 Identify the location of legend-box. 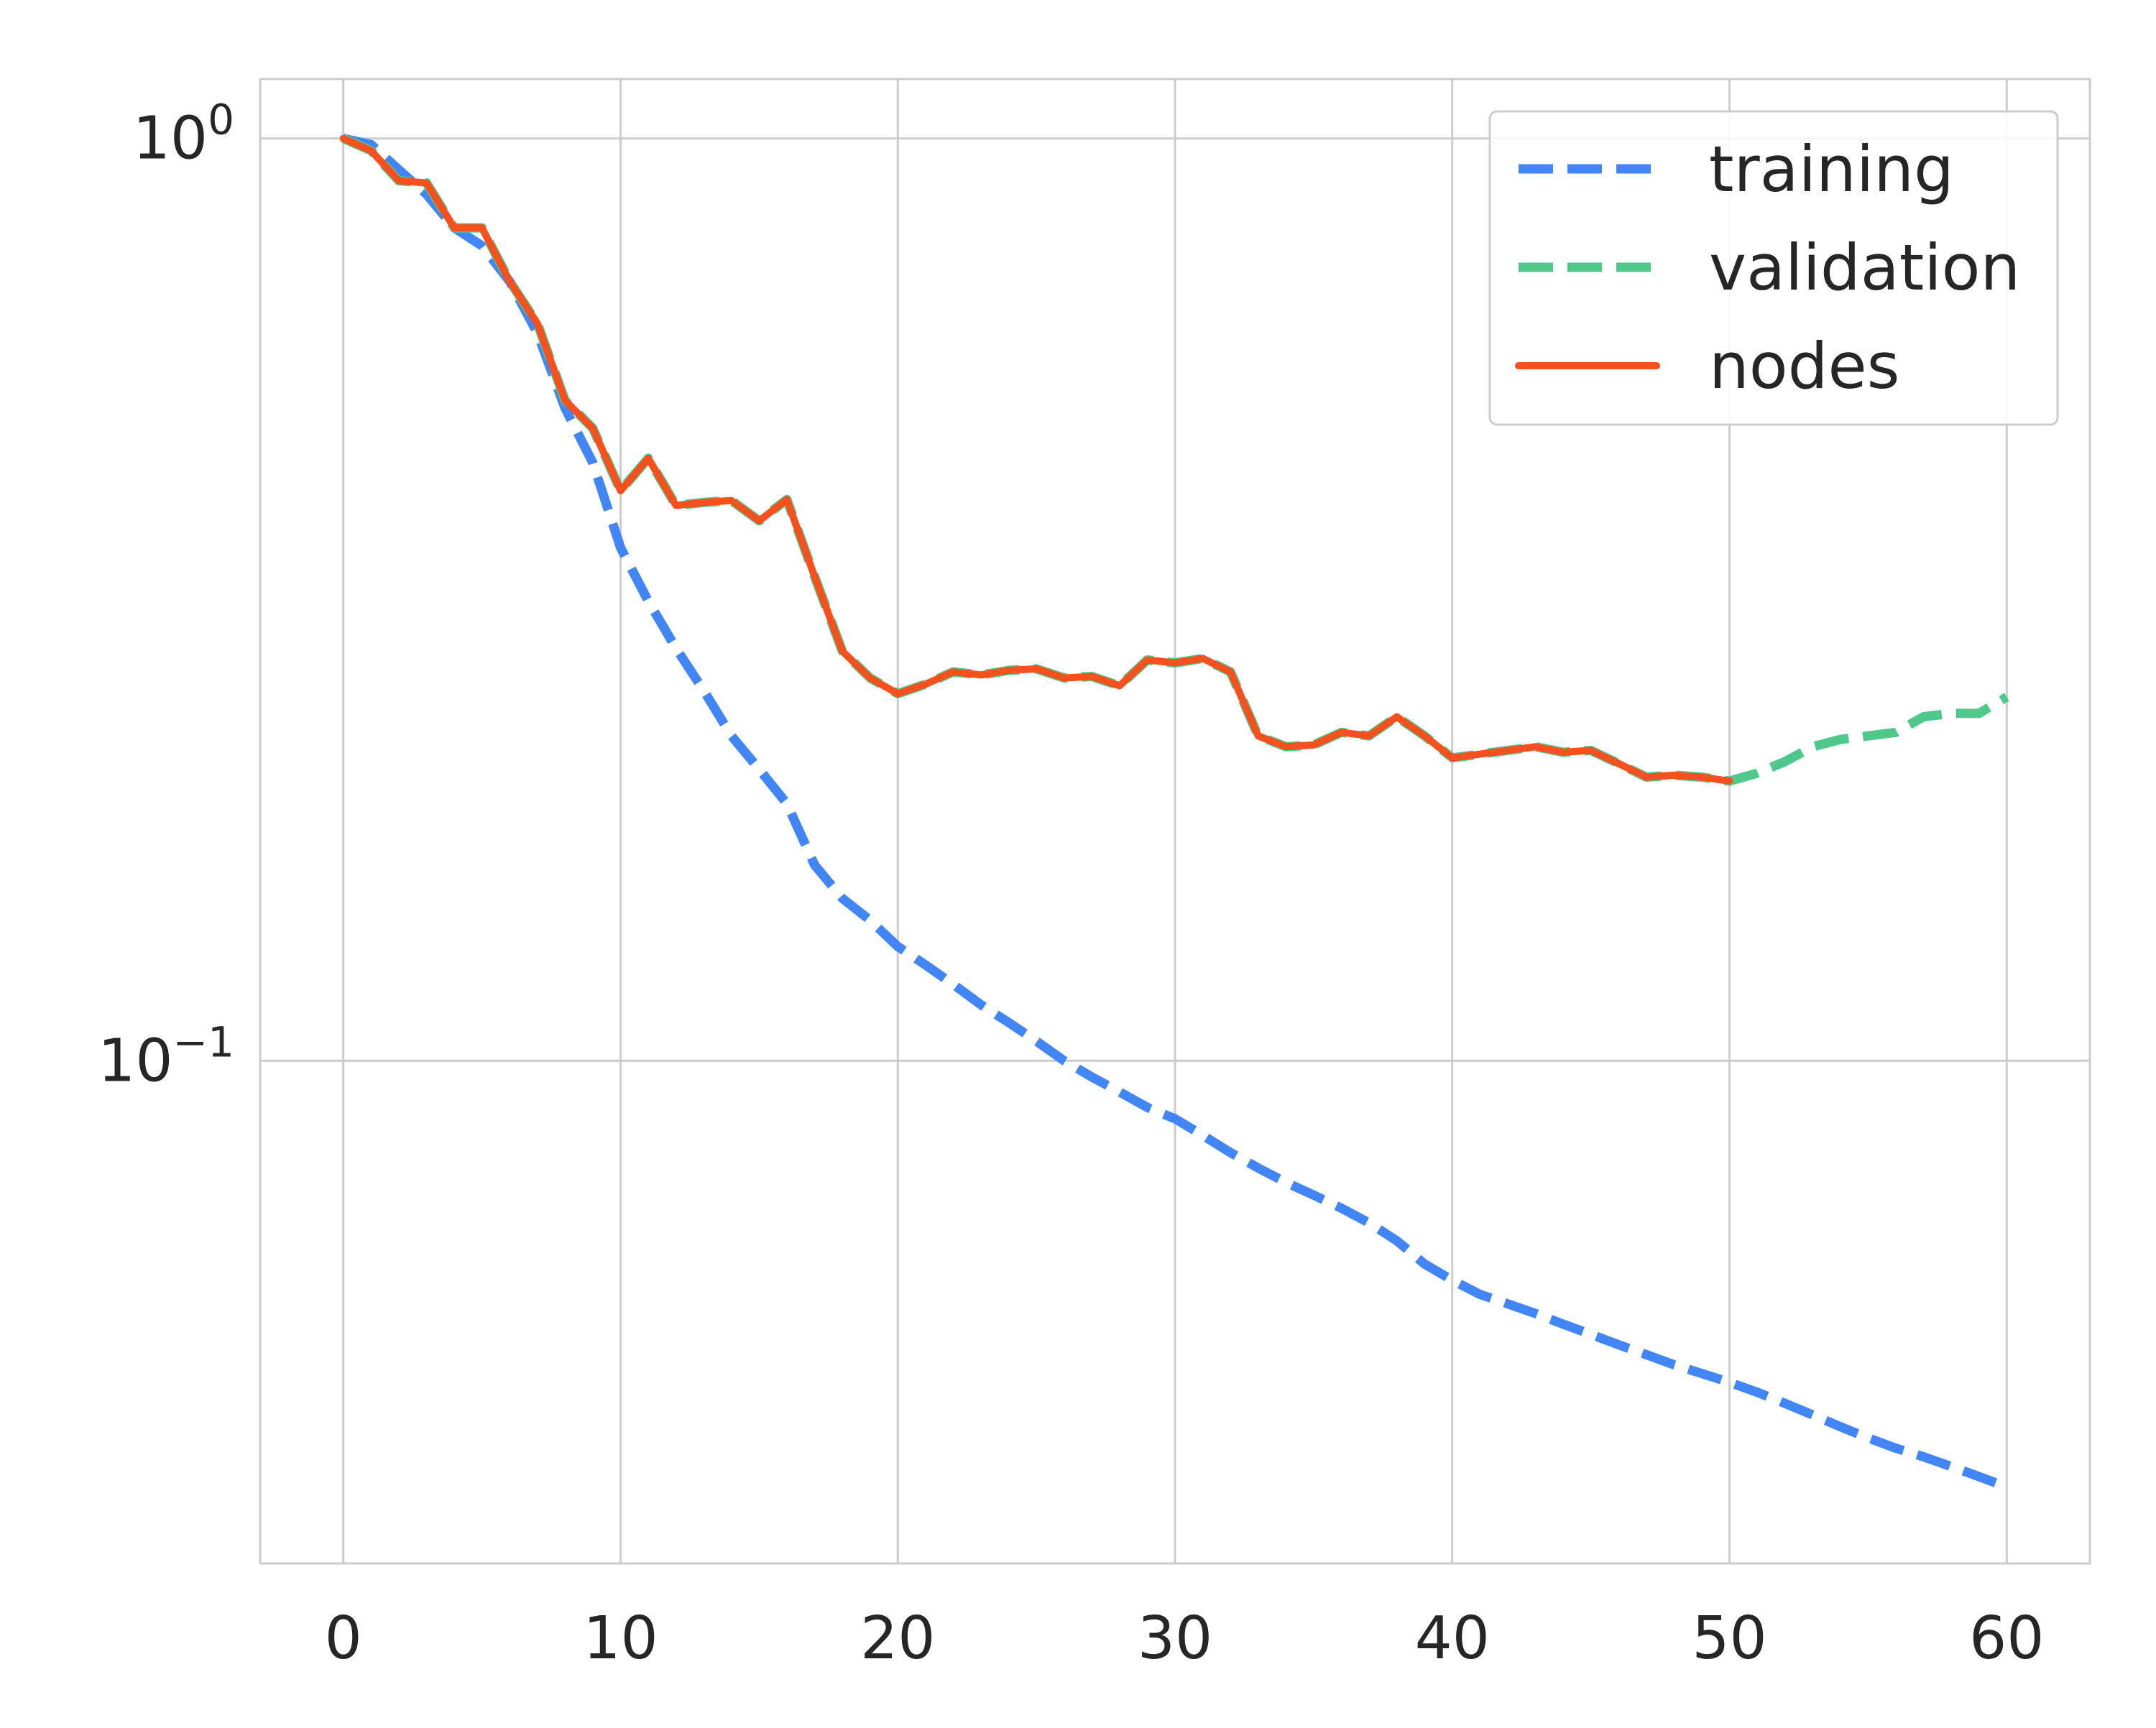
(1773, 268).